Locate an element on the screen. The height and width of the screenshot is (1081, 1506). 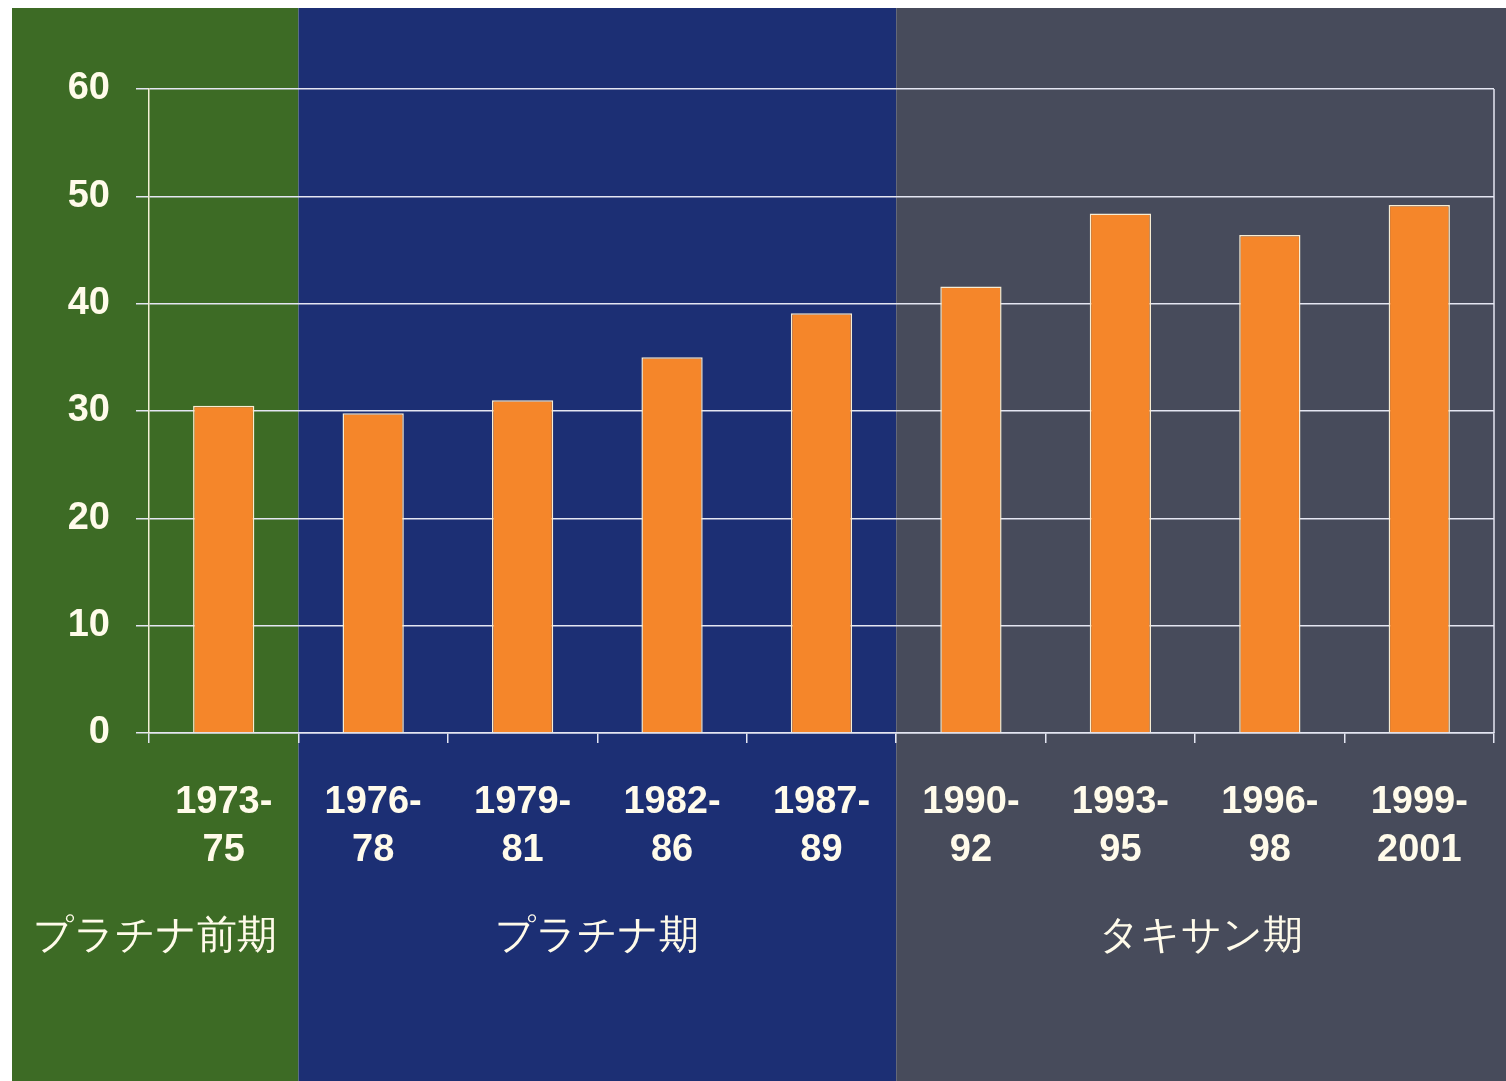
y-tick-label: 40 is located at coordinates (88, 301).